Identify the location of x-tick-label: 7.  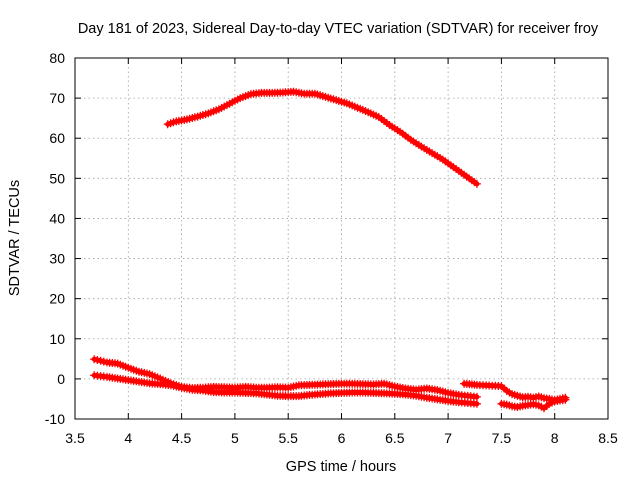
(448, 438).